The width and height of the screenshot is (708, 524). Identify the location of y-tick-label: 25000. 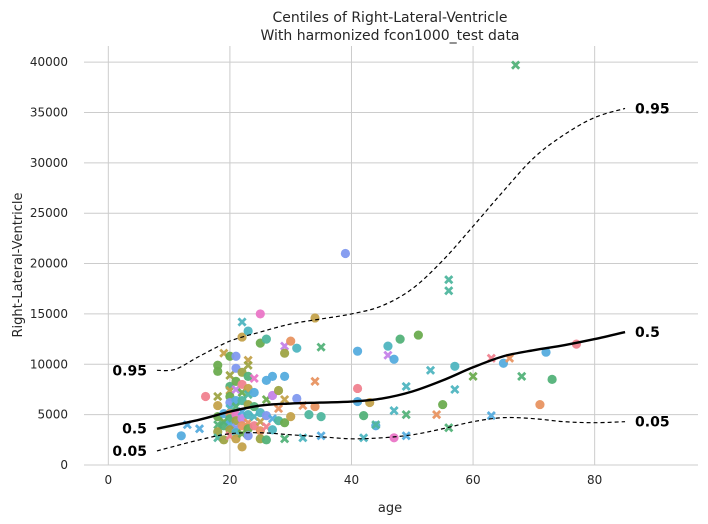
(49, 213).